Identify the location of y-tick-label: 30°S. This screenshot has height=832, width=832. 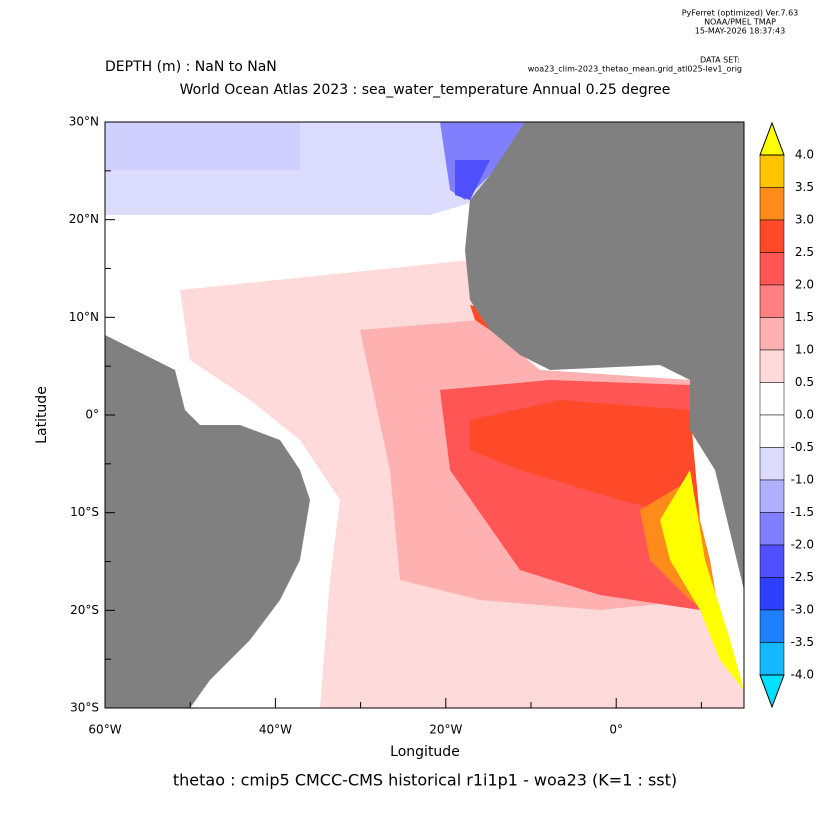
(84, 708).